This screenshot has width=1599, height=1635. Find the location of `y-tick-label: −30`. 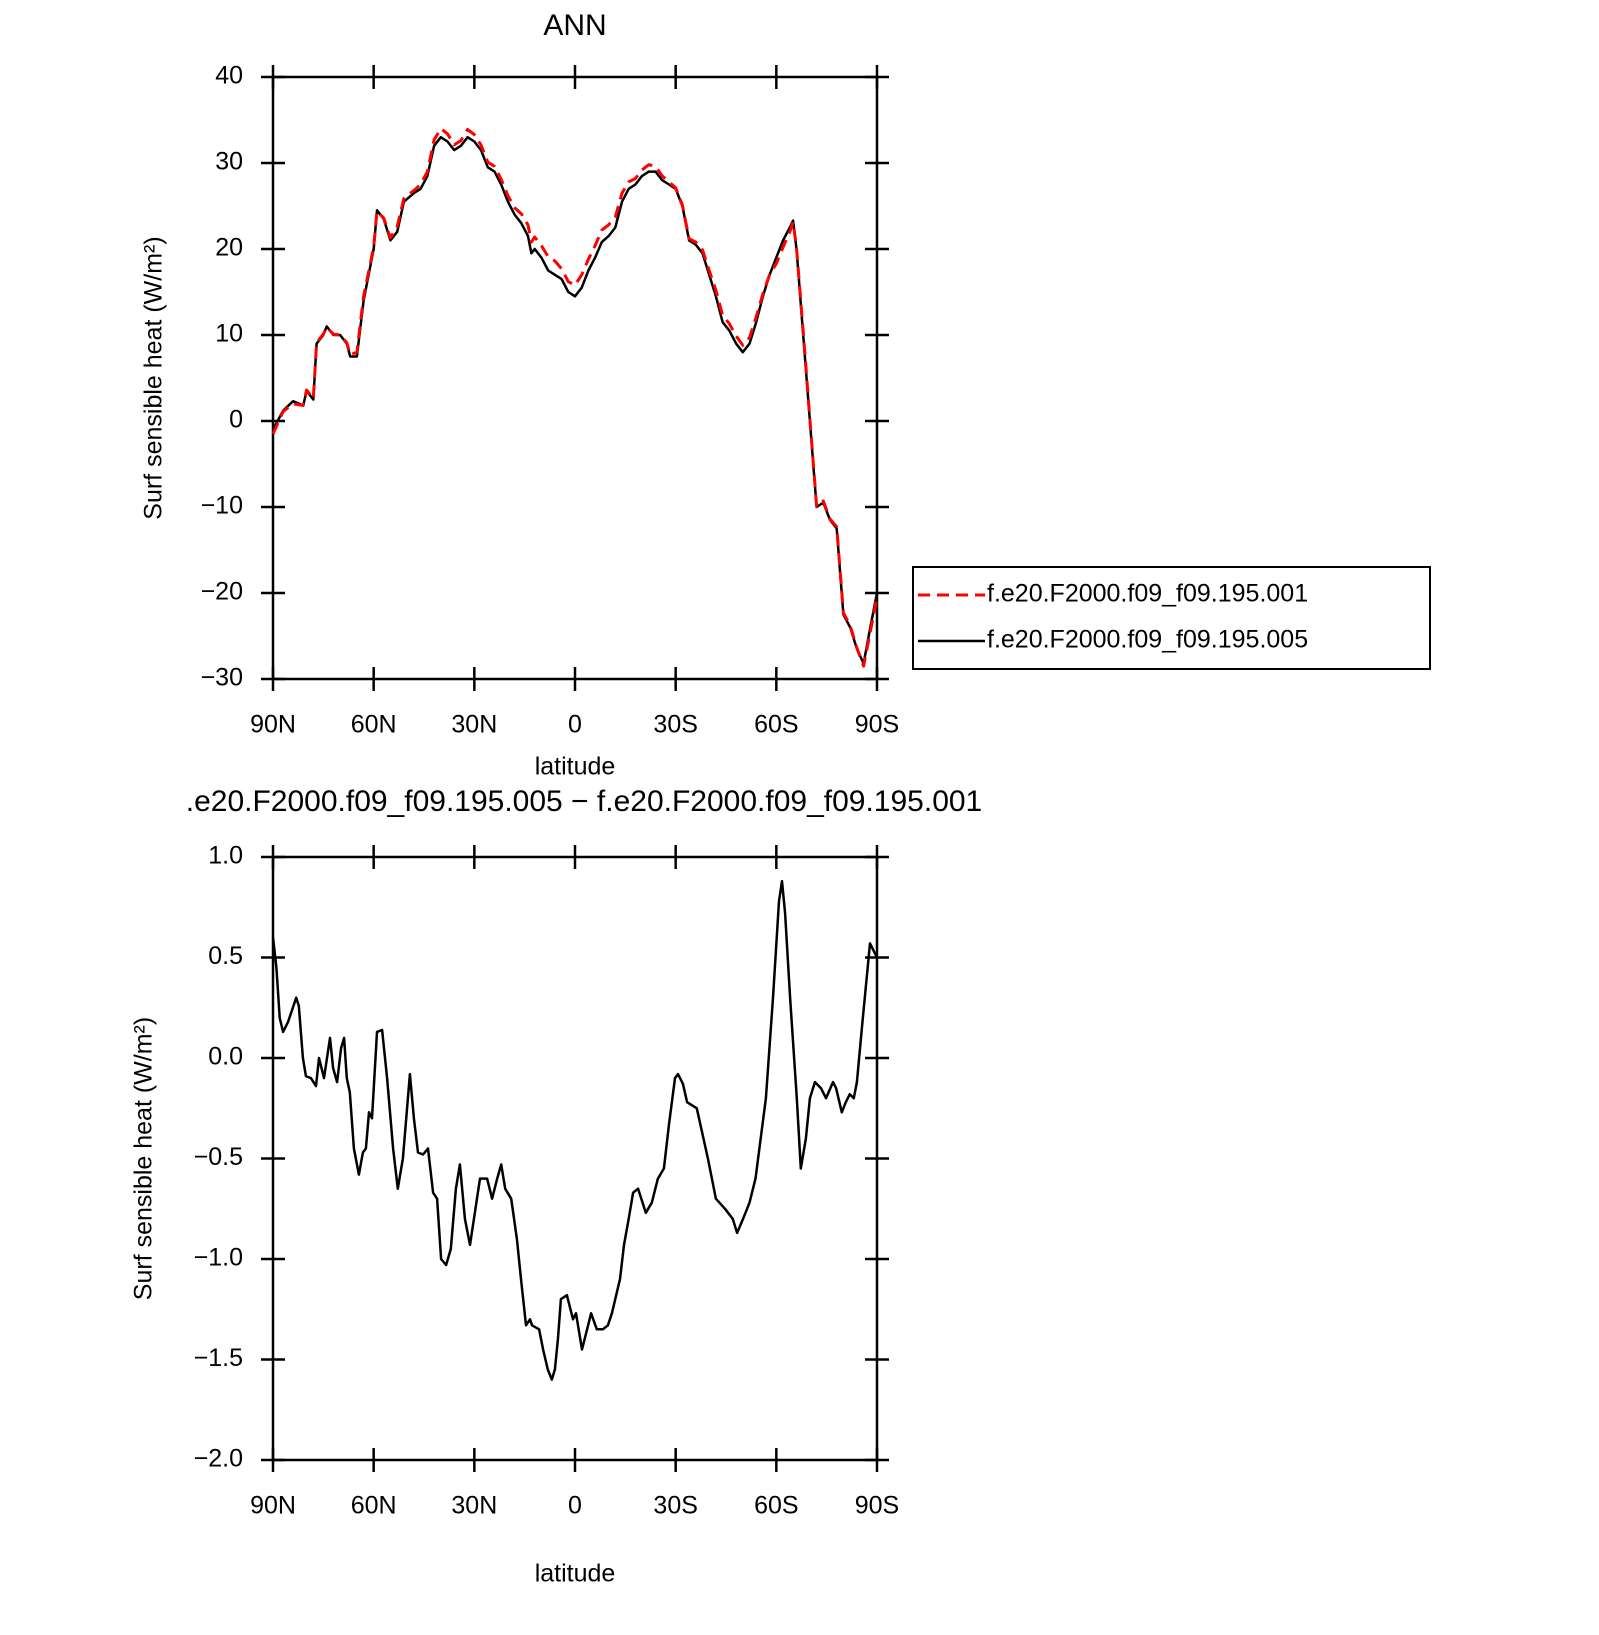

y-tick-label: −30 is located at coordinates (222, 678).